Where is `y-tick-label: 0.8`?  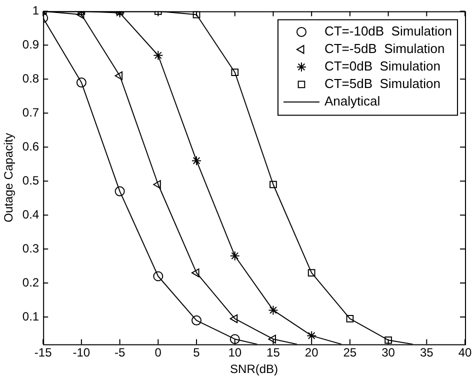
y-tick-label: 0.8 is located at coordinates (31, 78).